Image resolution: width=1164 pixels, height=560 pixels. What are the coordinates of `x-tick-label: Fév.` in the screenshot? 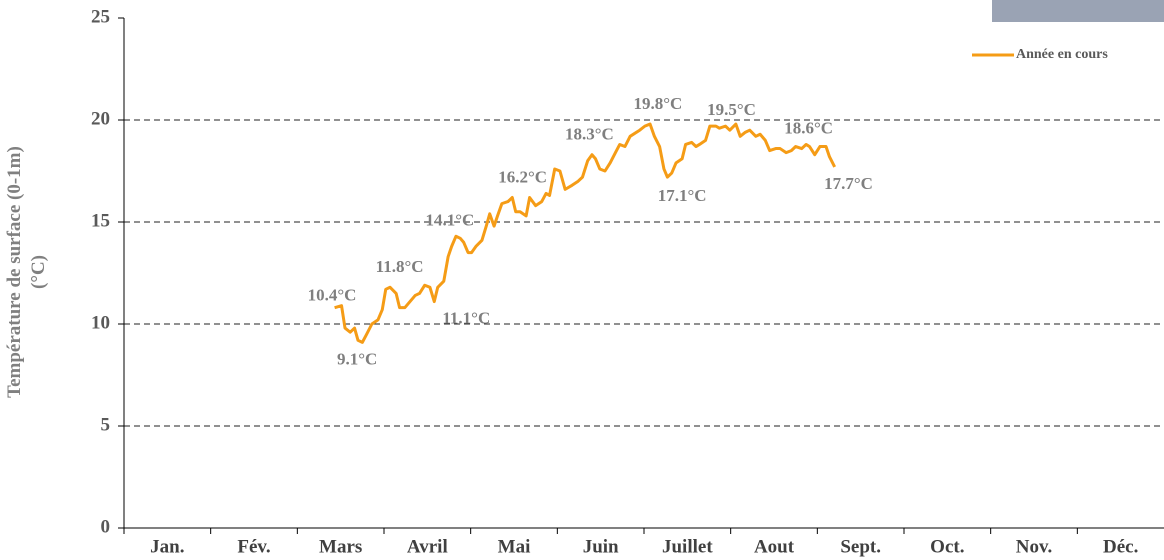 It's located at (253, 546).